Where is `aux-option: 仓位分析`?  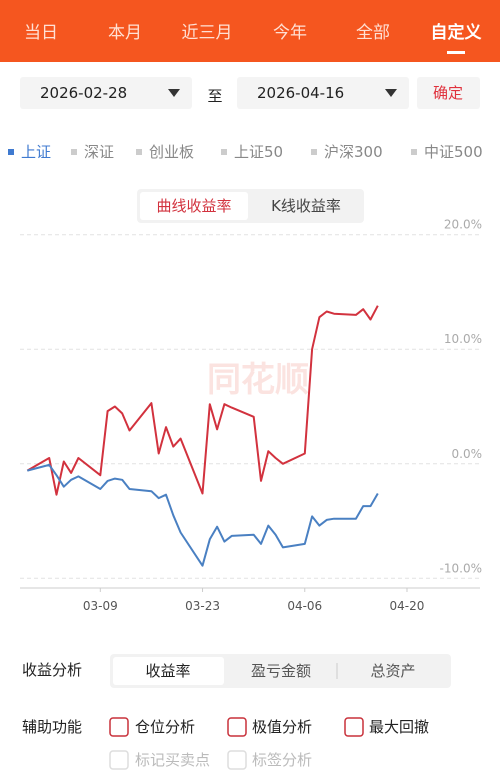 aux-option: 仓位分析 is located at coordinates (165, 727).